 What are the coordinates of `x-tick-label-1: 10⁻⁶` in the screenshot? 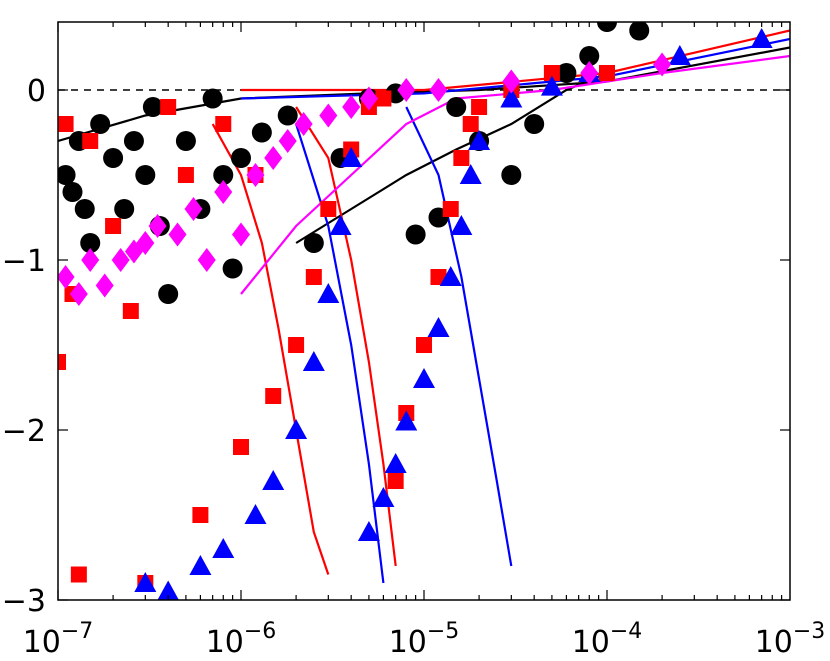 It's located at (241, 639).